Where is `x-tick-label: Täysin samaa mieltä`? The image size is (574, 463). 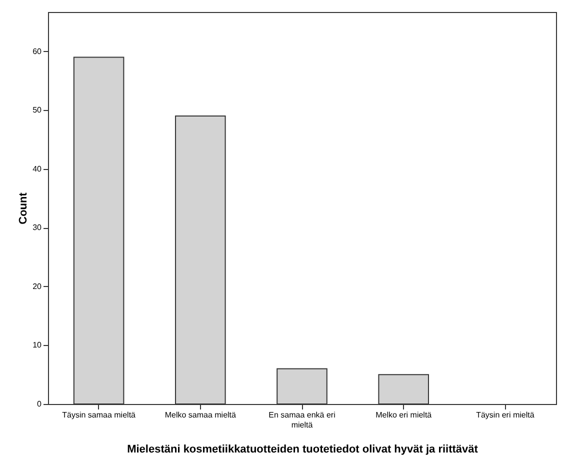 x-tick-label: Täysin samaa mieltä is located at coordinates (99, 415).